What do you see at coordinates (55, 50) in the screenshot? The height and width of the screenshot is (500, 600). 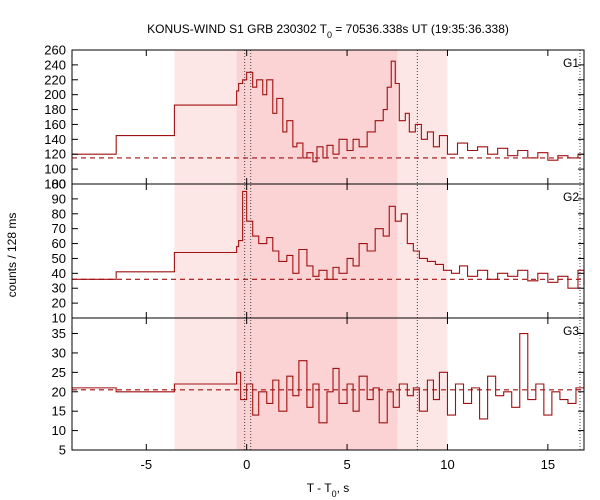 I see `y-tick-label: 260` at bounding box center [55, 50].